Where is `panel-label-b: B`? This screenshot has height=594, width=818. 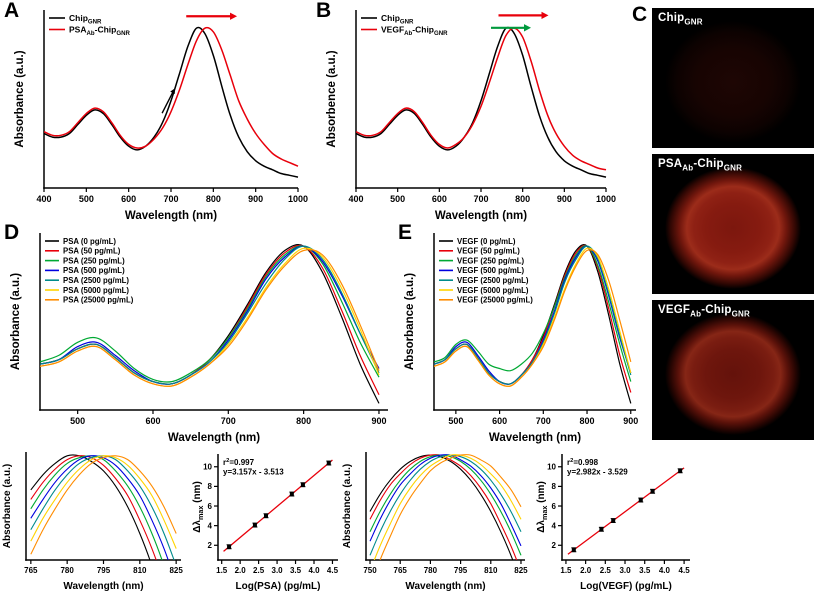 panel-label-b: B is located at coordinates (324, 11).